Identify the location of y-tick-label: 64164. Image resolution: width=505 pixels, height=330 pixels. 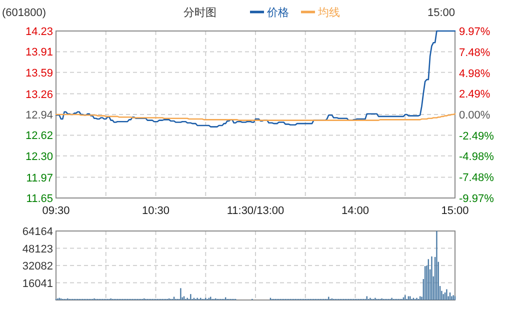
(37, 232).